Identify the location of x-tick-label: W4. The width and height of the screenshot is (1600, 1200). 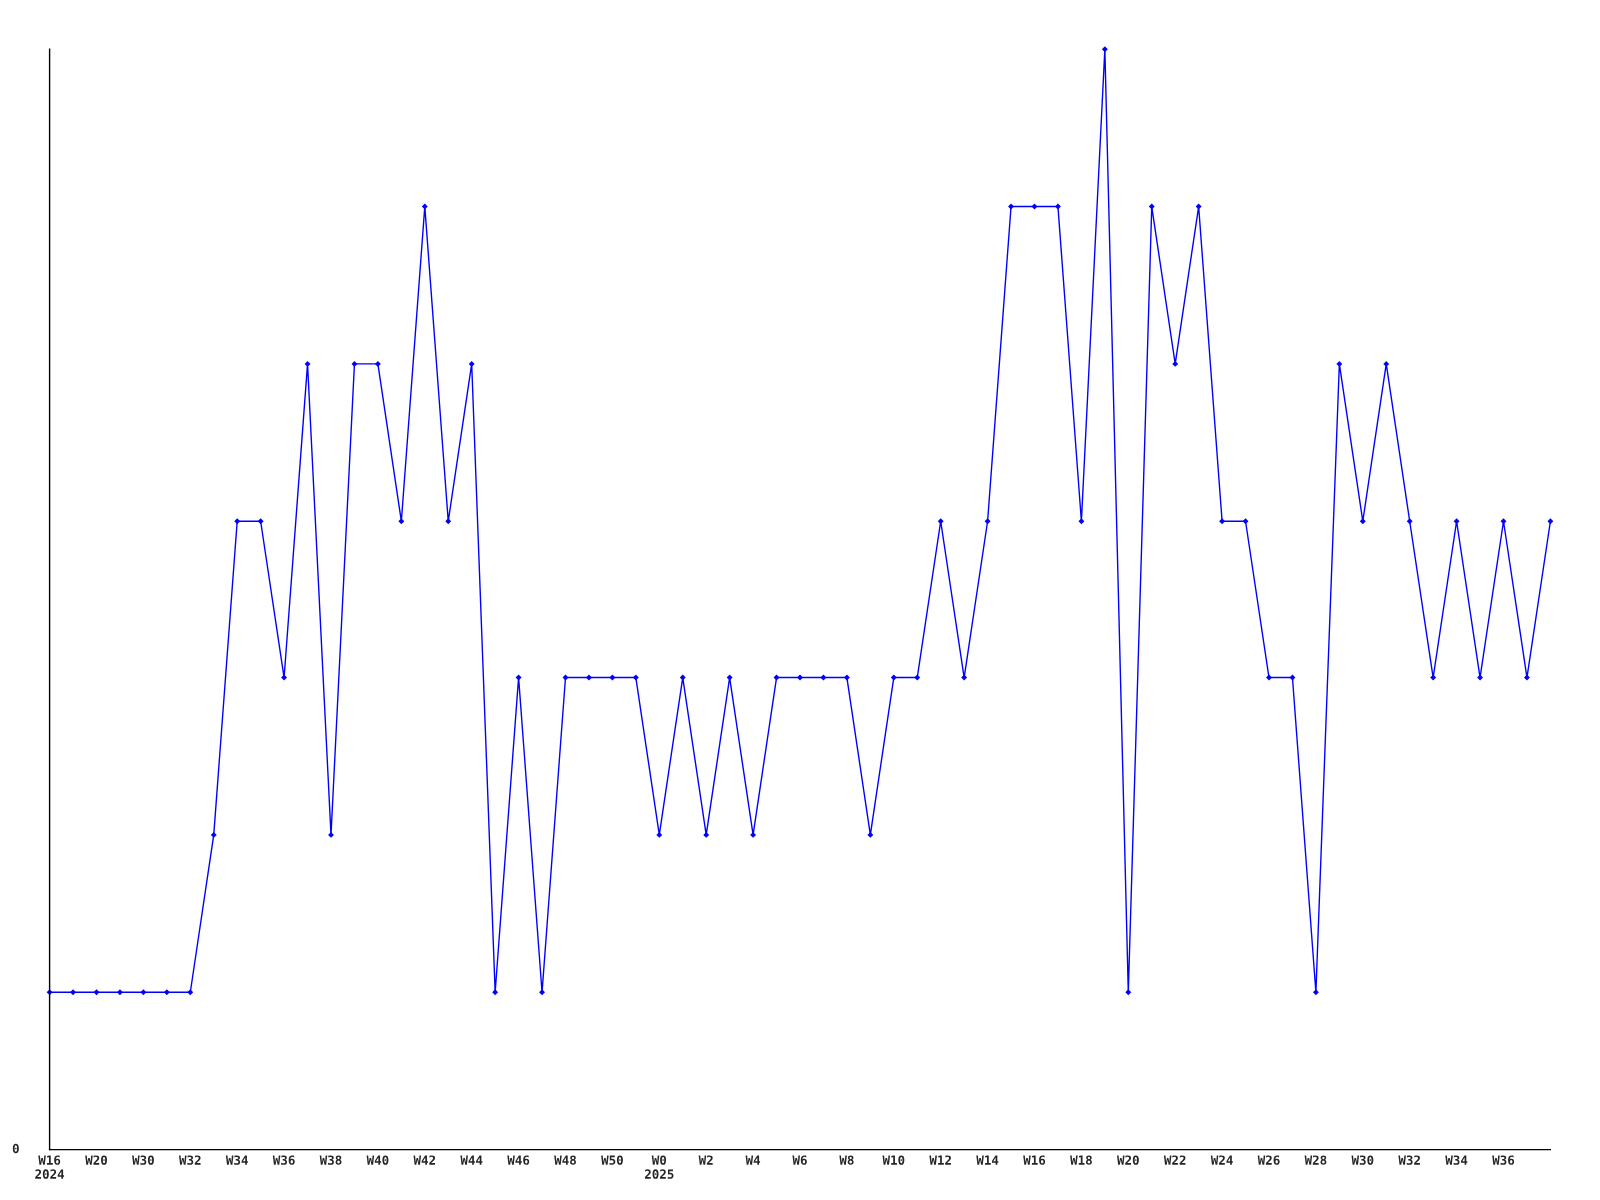
(753, 1160).